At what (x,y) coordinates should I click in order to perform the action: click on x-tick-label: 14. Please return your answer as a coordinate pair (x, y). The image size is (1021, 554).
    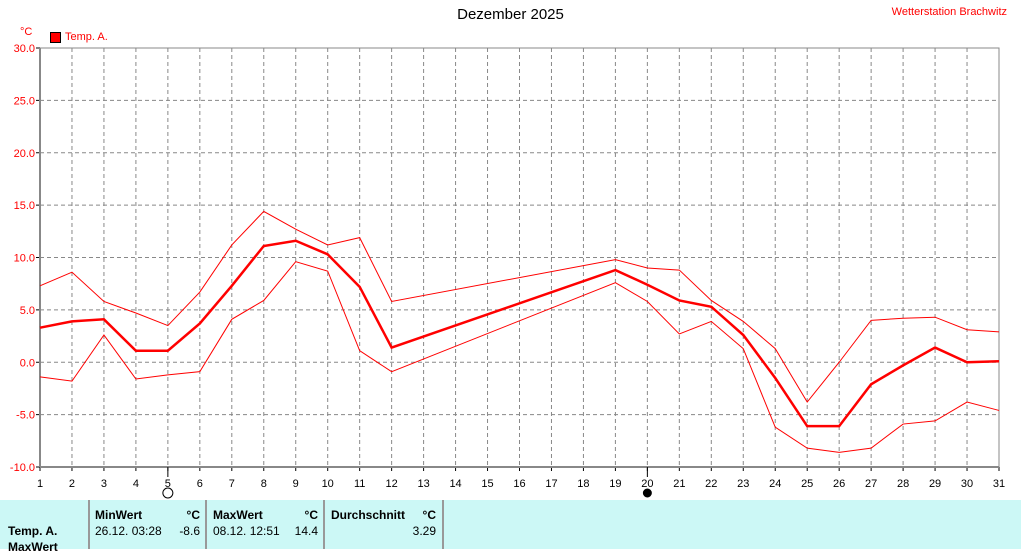
    Looking at the image, I should click on (455, 484).